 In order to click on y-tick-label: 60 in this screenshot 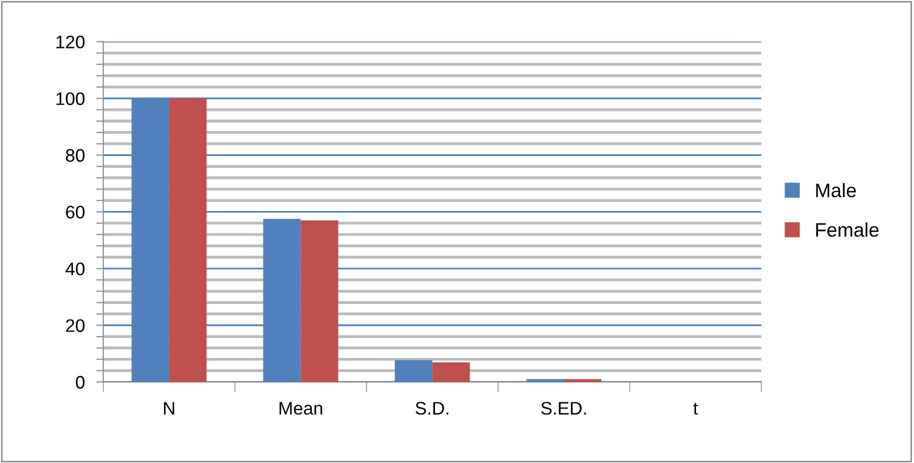, I will do `click(75, 212)`.